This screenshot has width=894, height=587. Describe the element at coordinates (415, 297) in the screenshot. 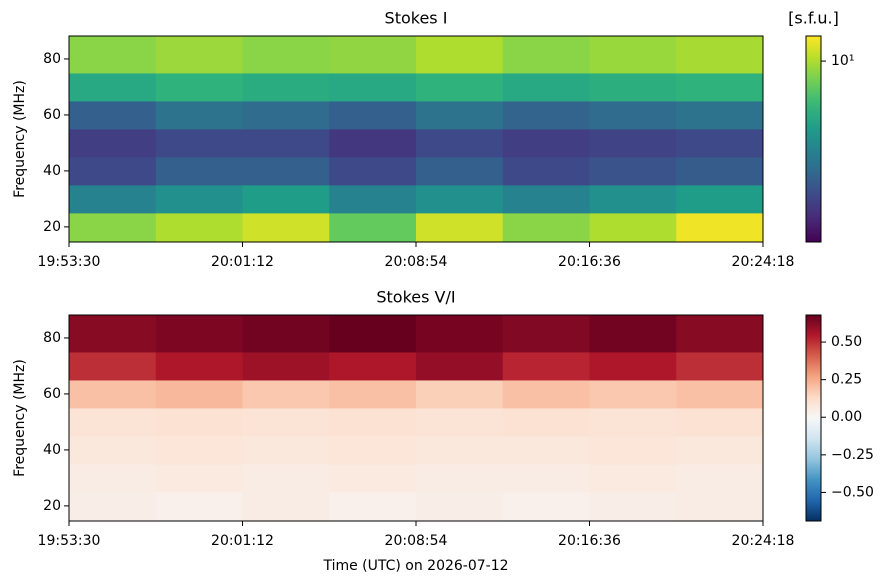

I see `panel-title: Stokes V/I` at that location.